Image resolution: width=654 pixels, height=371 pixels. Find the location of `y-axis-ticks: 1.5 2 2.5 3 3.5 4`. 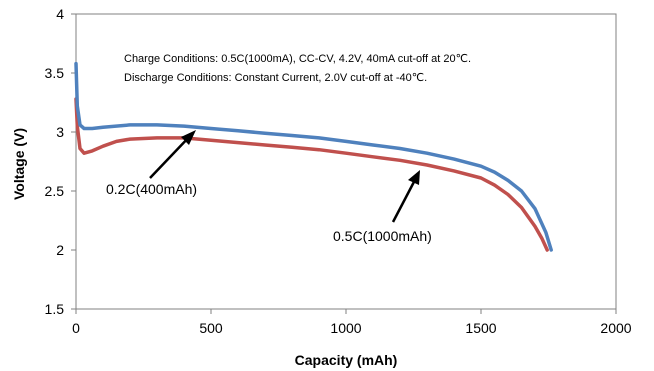

y-axis-ticks: 1.5 2 2.5 3 3.5 4 is located at coordinates (60, 161).